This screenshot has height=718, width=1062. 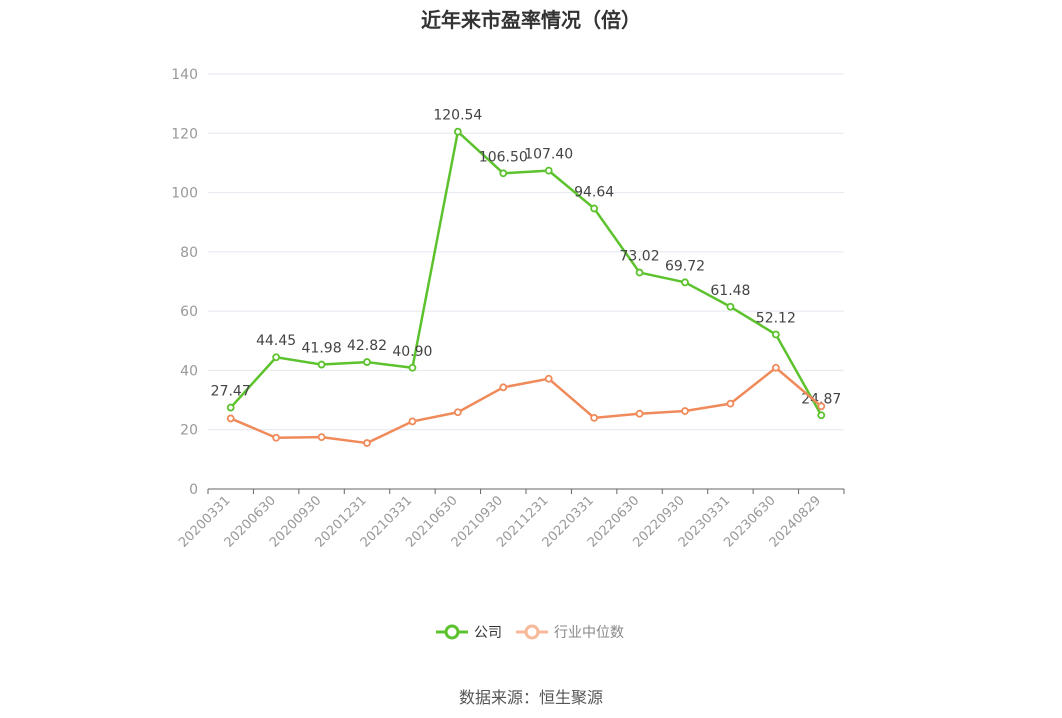 I want to click on data-label: 27.47, so click(x=231, y=392).